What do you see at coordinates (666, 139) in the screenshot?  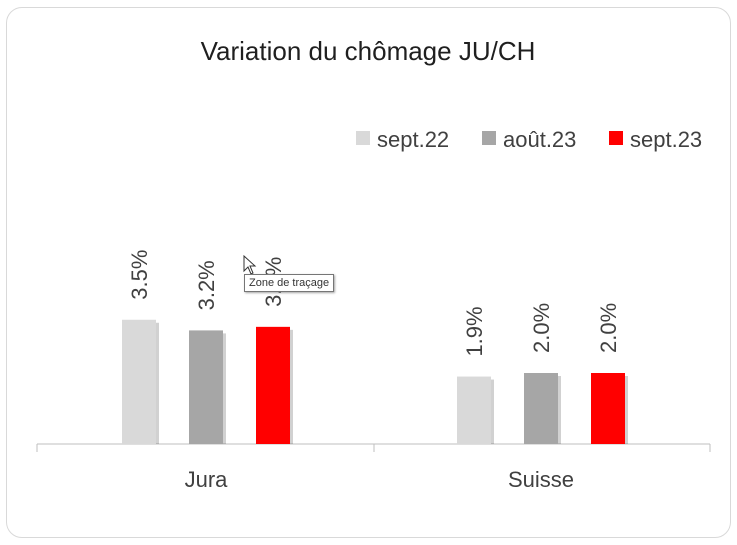 I see `legend-label: sept.23` at bounding box center [666, 139].